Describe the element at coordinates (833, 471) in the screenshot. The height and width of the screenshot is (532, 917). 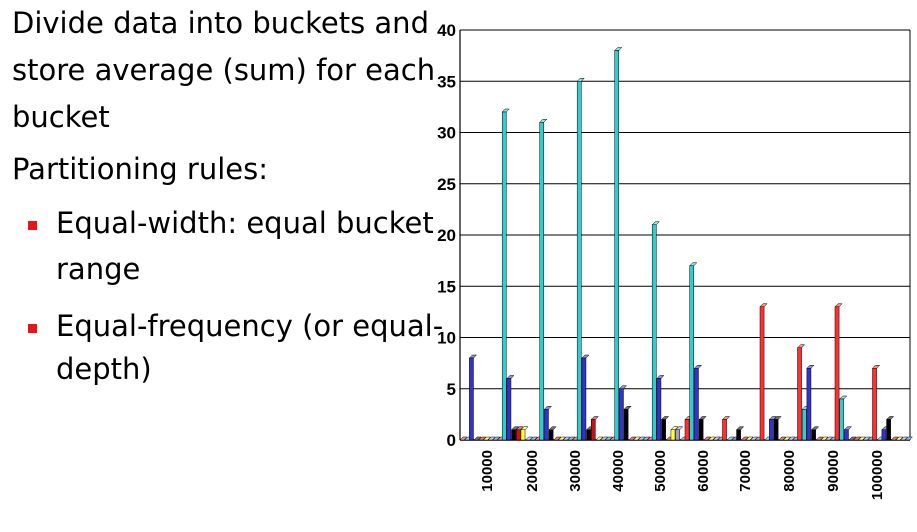
I see `x-tick-label: 90000` at that location.